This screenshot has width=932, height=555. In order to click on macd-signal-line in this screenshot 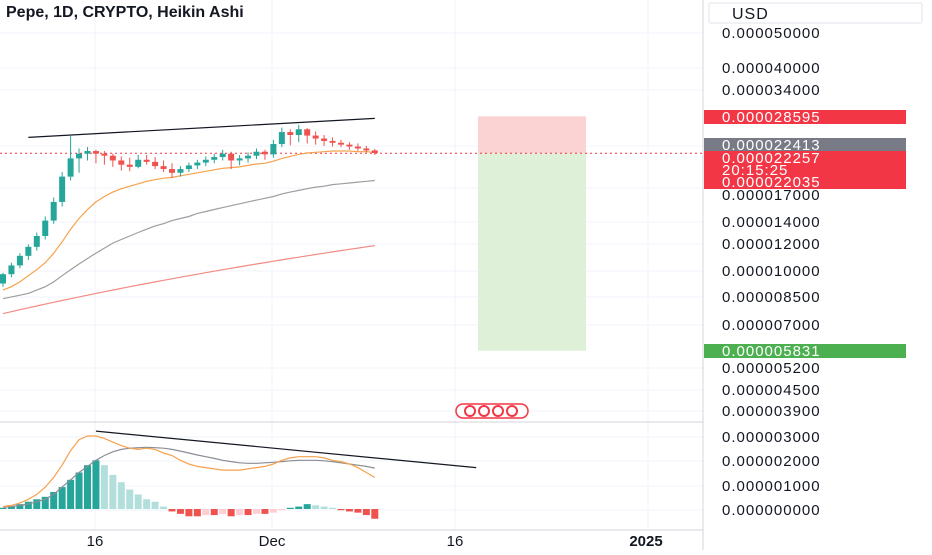, I will do `click(188, 477)`.